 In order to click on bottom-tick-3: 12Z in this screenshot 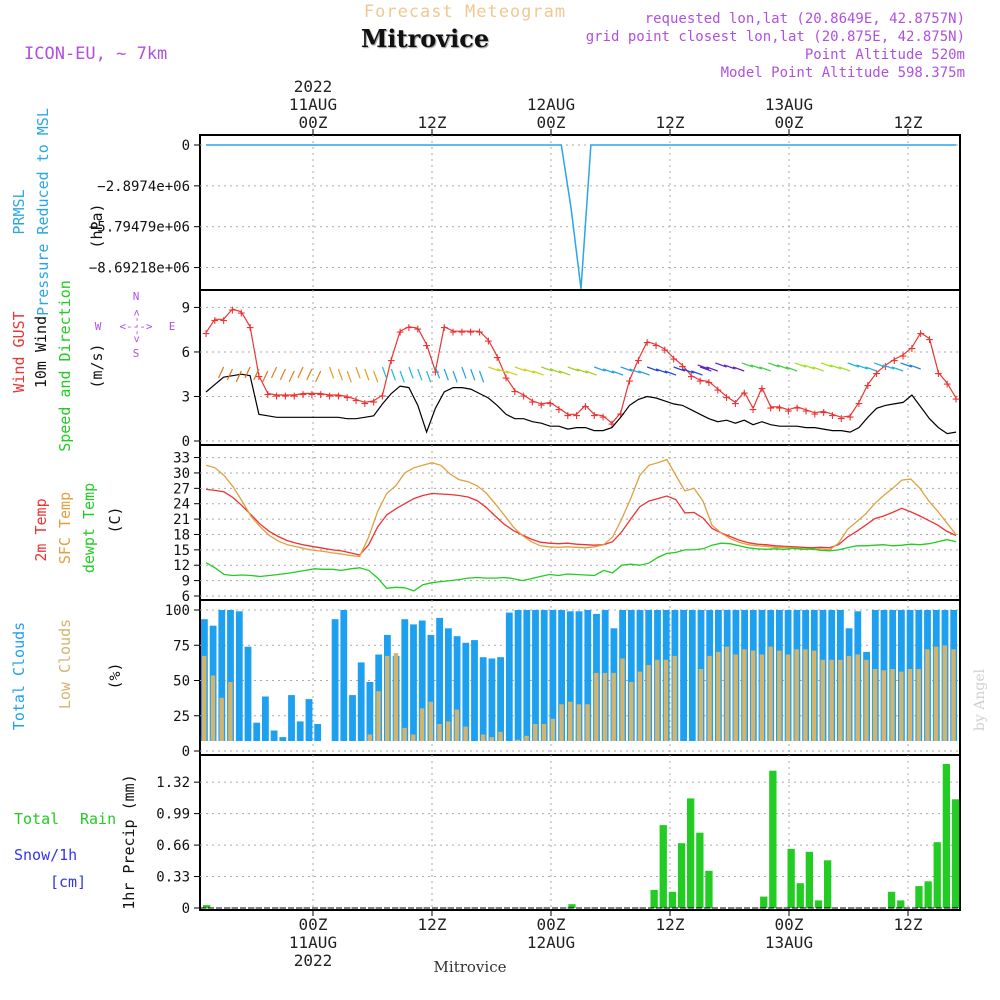, I will do `click(670, 924)`.